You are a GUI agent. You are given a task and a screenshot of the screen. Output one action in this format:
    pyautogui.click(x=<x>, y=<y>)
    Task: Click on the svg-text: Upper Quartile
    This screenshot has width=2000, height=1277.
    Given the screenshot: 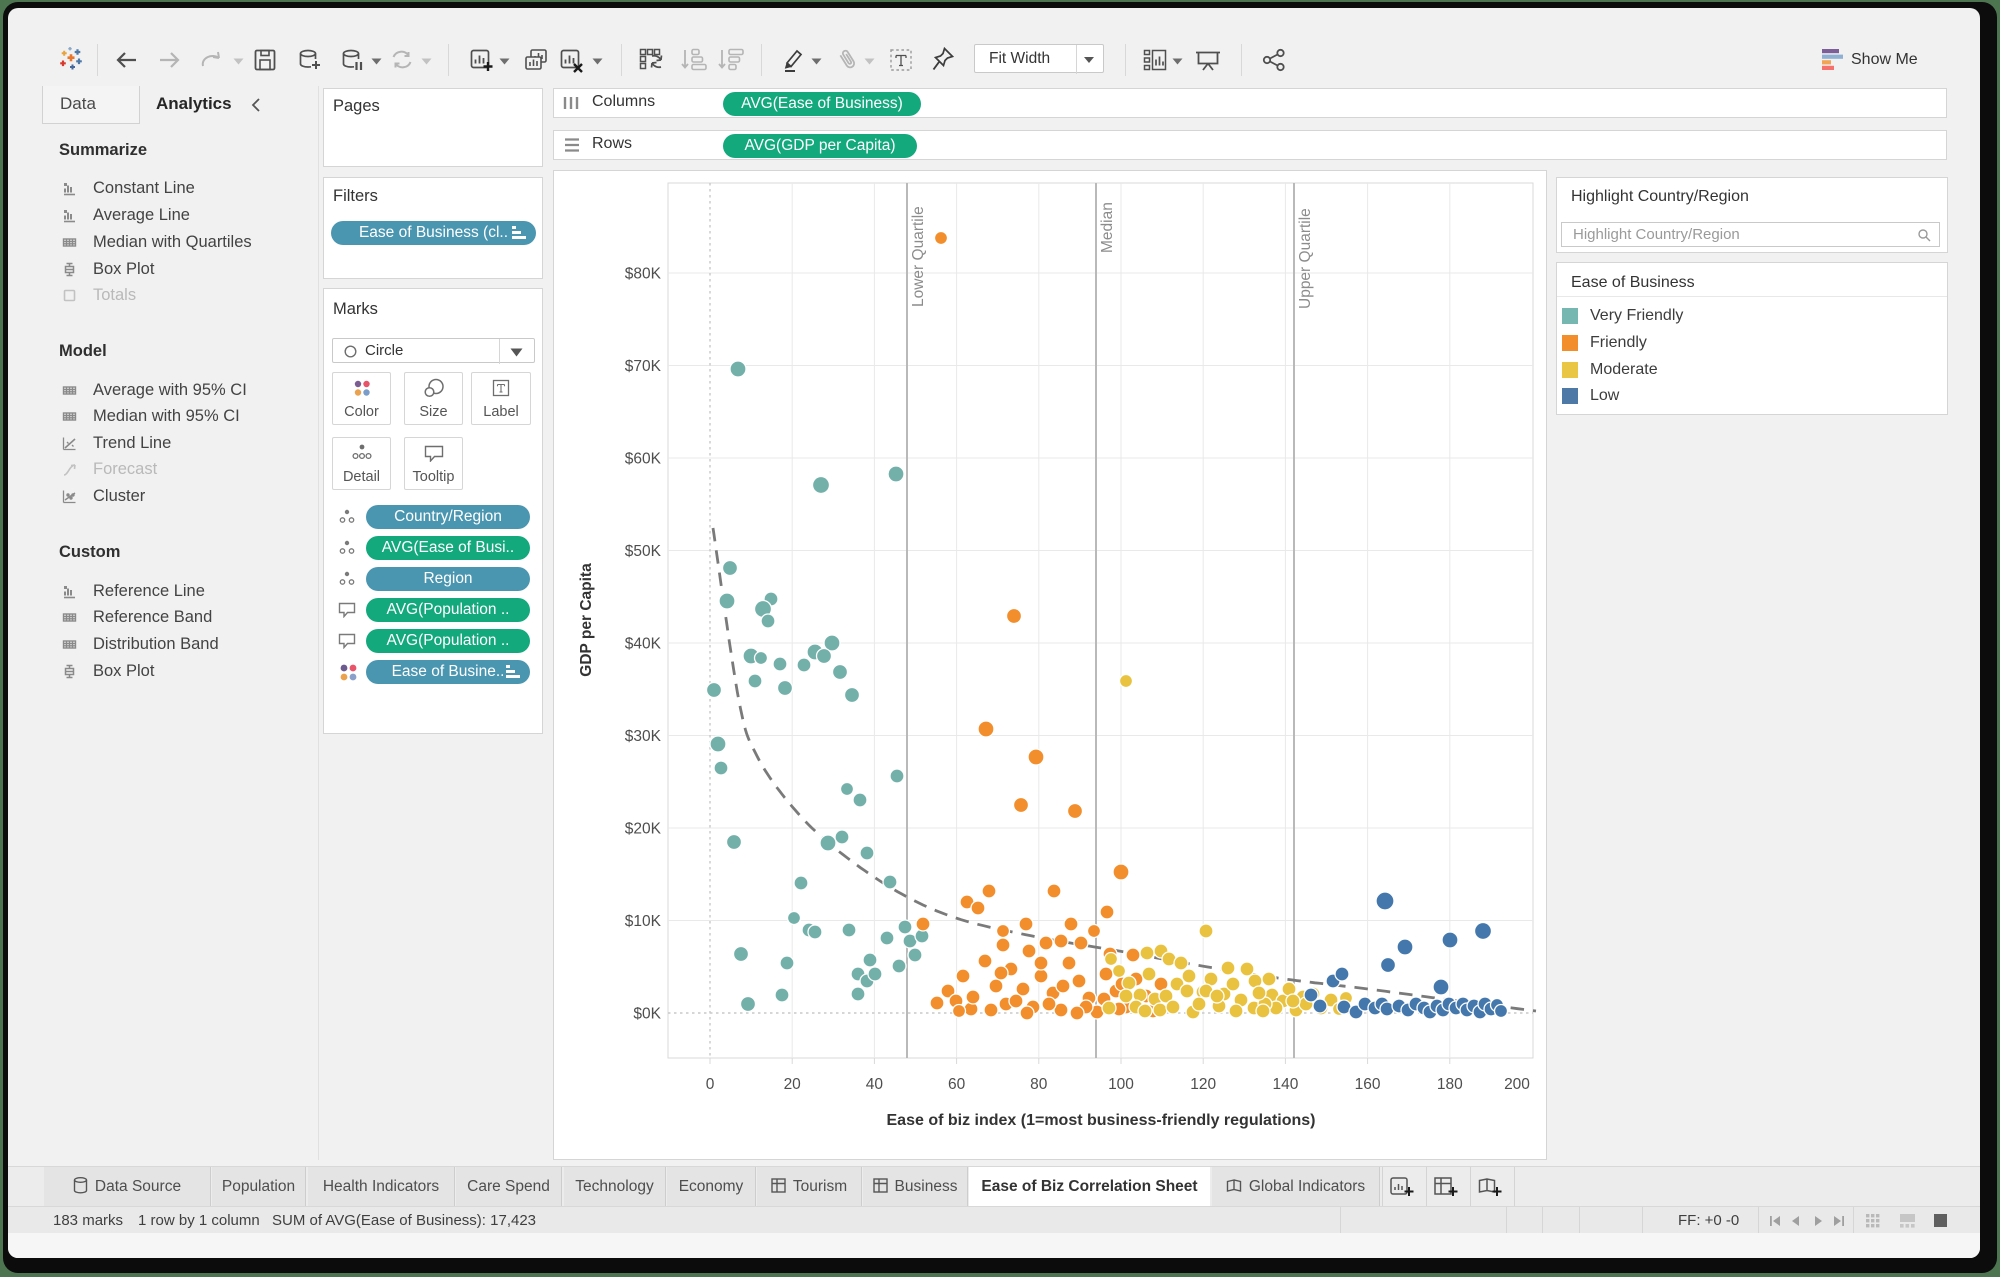 What is the action you would take?
    pyautogui.click(x=1305, y=258)
    